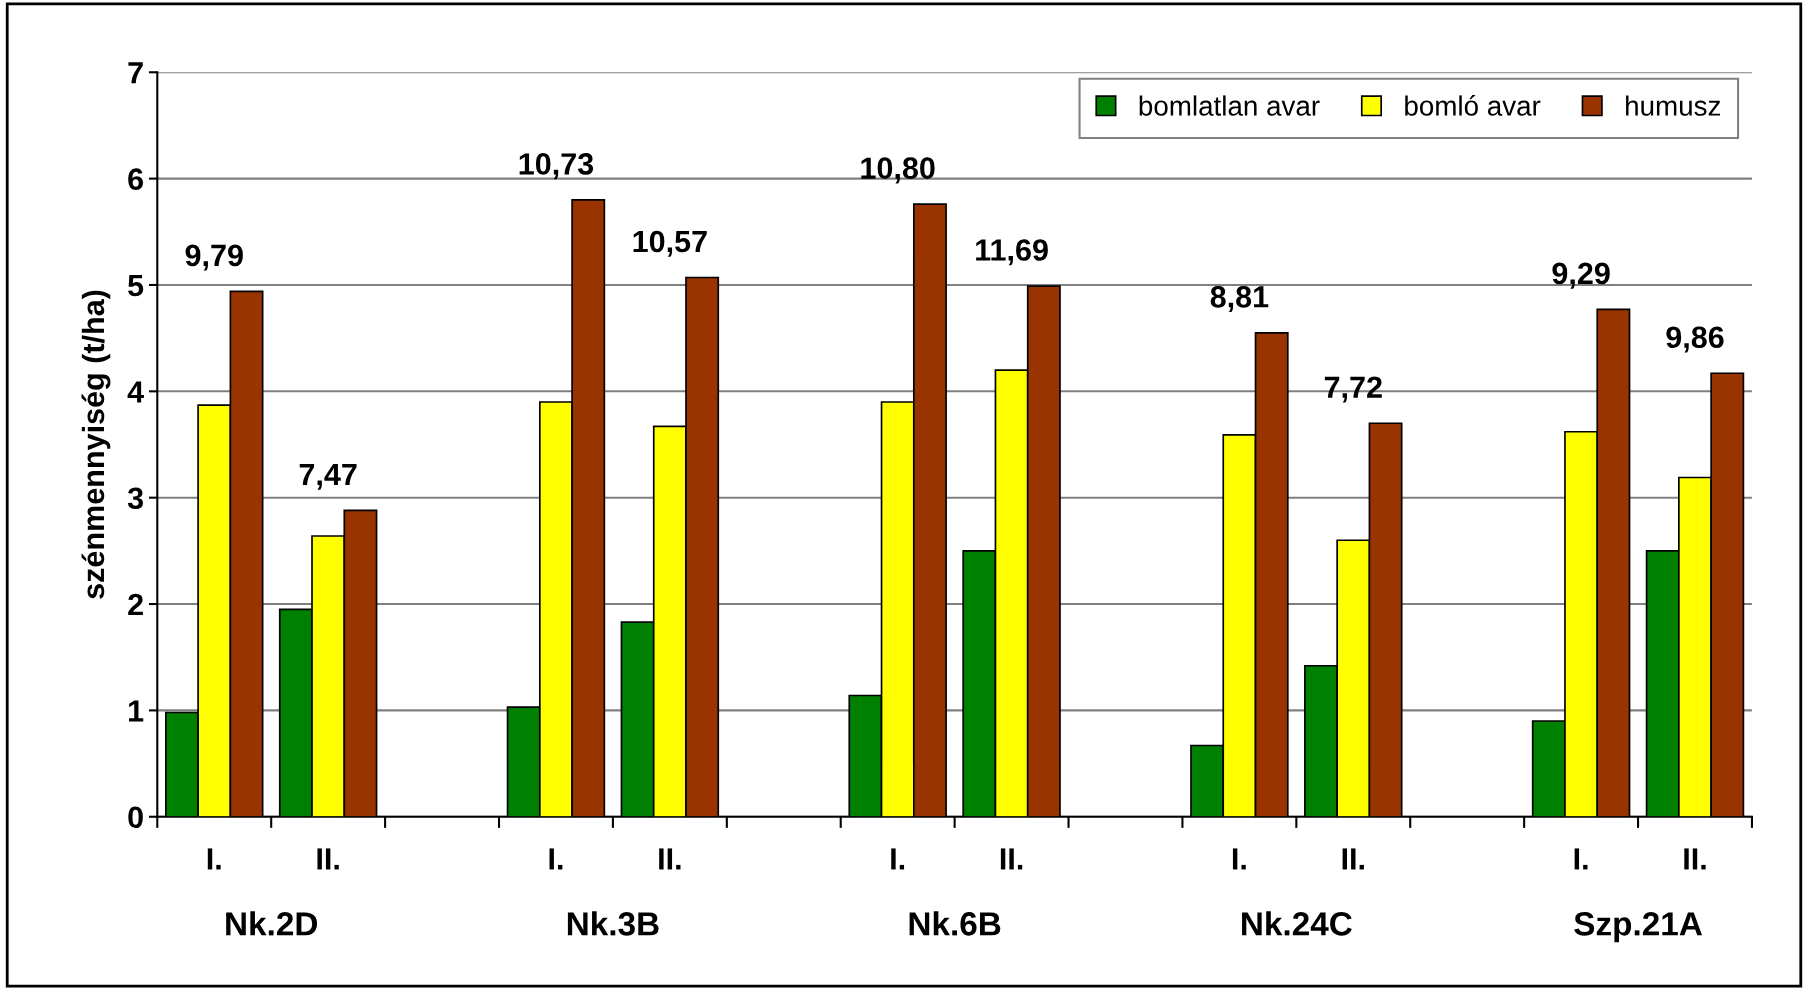 Image resolution: width=1808 pixels, height=990 pixels. I want to click on y-tick-label: 0, so click(135, 817).